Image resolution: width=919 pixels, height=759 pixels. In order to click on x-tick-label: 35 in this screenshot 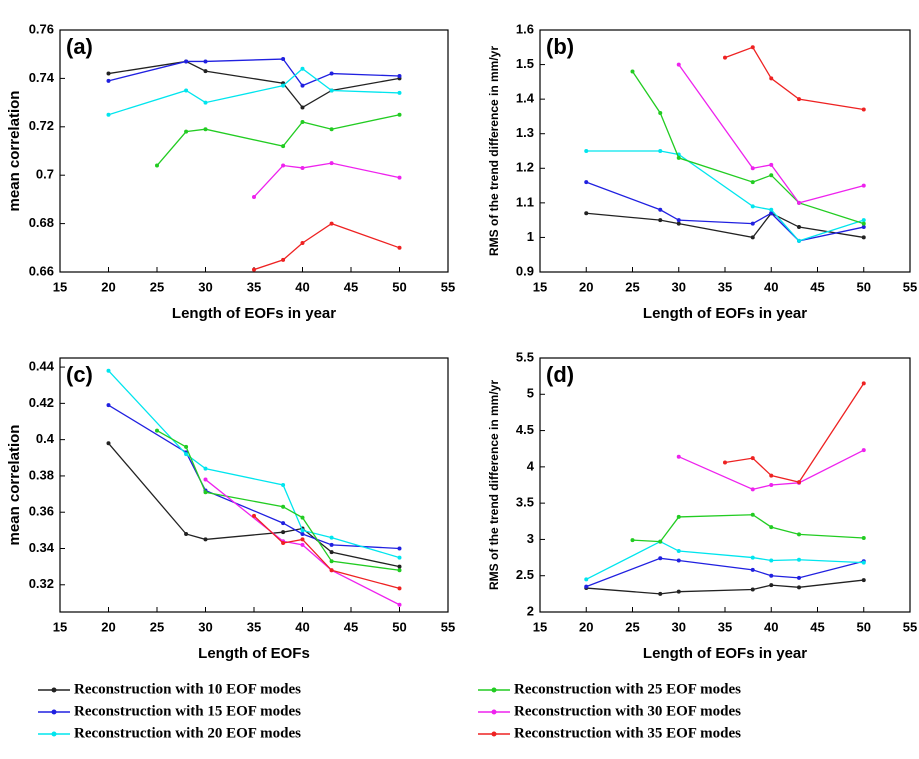, I will do `click(254, 286)`.